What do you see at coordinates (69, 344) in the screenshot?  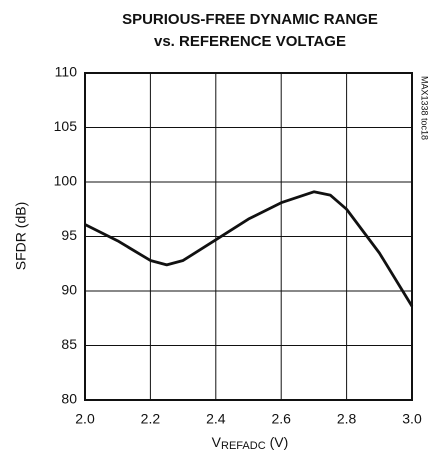 I see `y-tick-label: 85` at bounding box center [69, 344].